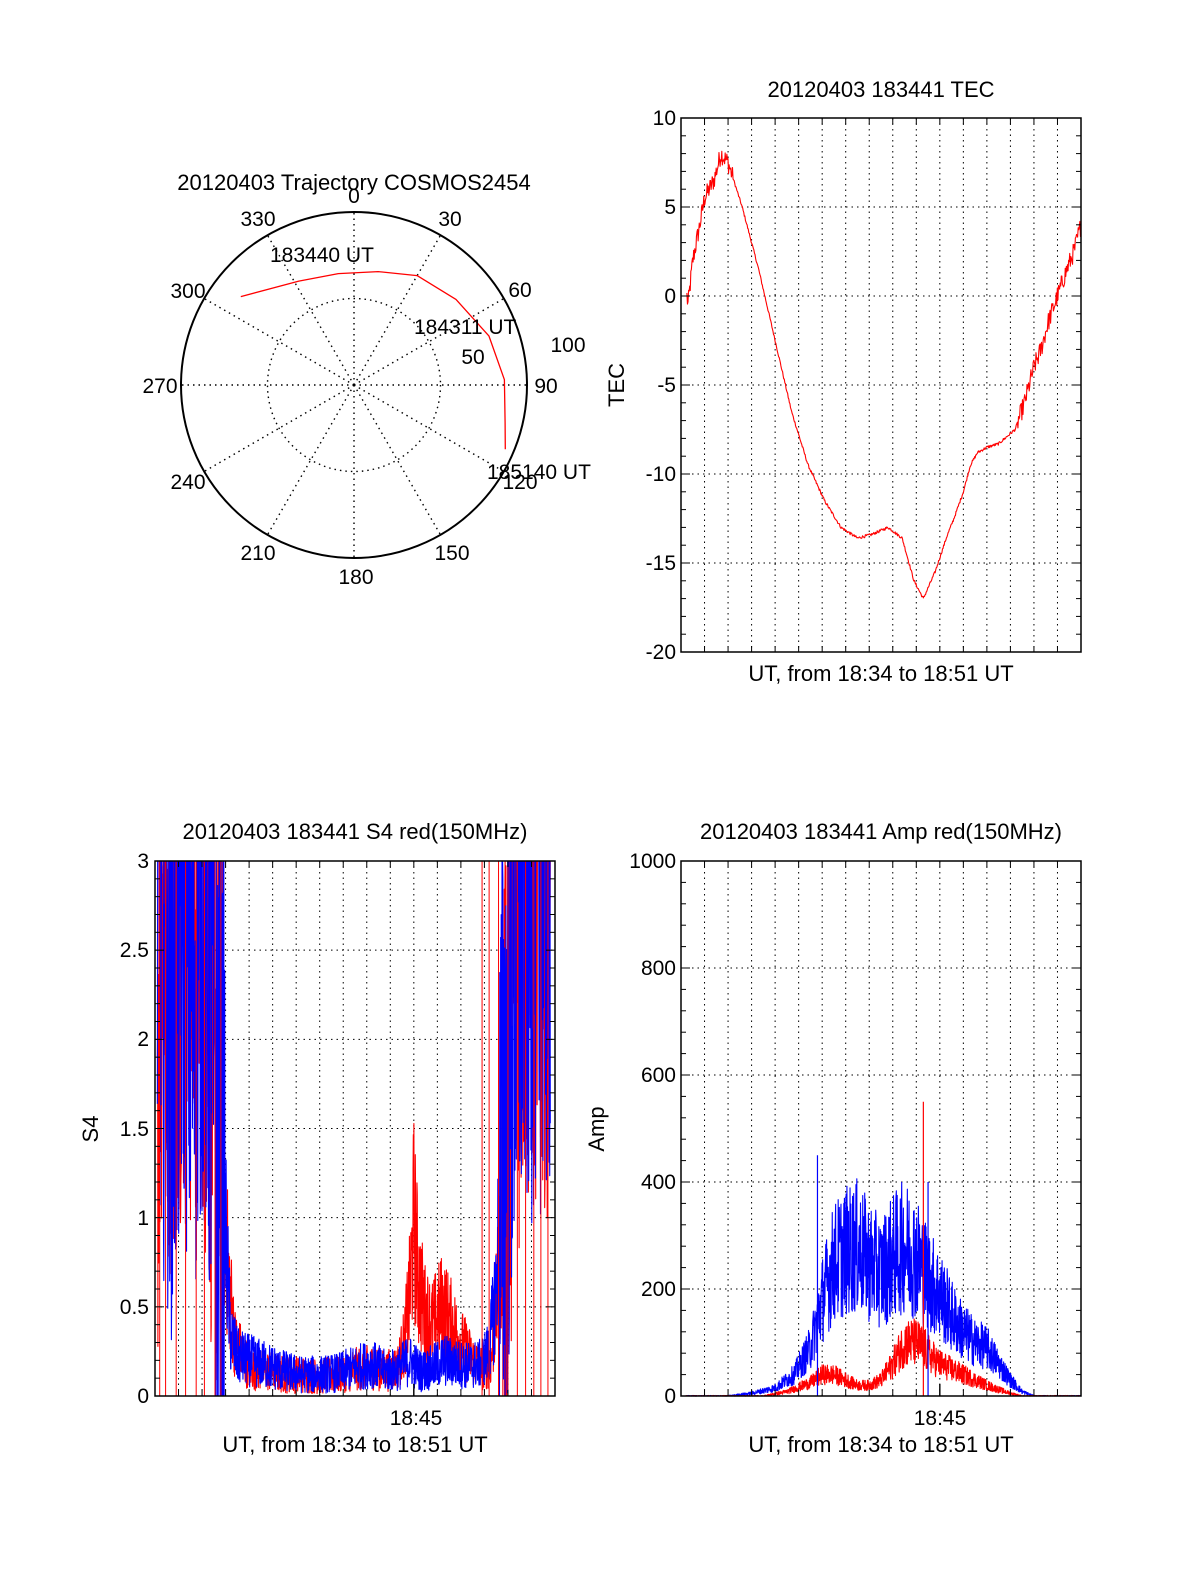 The width and height of the screenshot is (1200, 1575). I want to click on s4-ticks, so click(355, 1128).